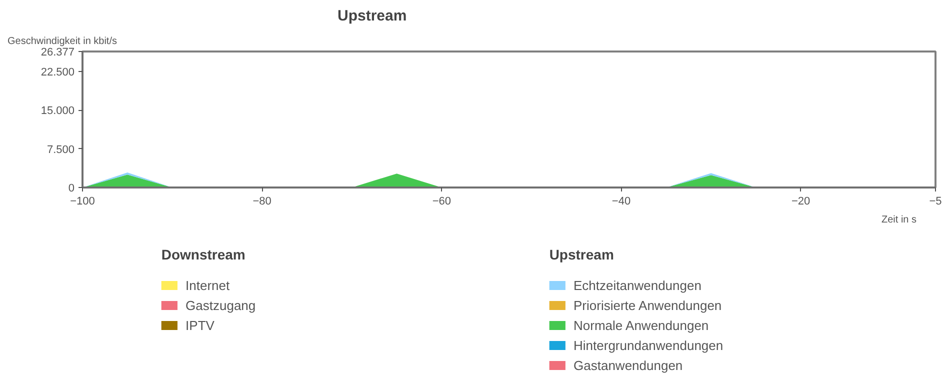  What do you see at coordinates (935, 202) in the screenshot?
I see `x-tick-label: −5` at bounding box center [935, 202].